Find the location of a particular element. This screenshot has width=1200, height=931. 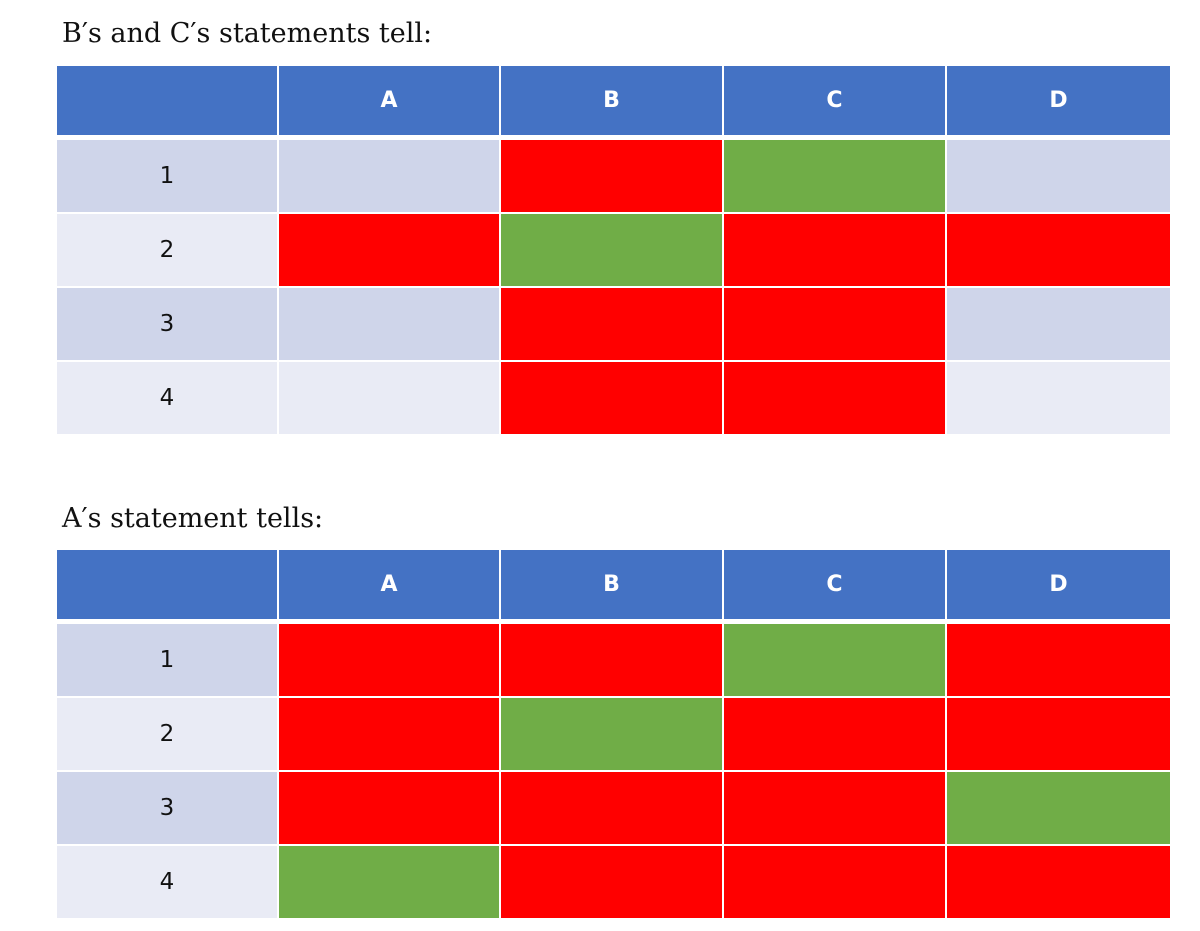

table-1-caption: B′s and C′s statements tell: is located at coordinates (247, 33).